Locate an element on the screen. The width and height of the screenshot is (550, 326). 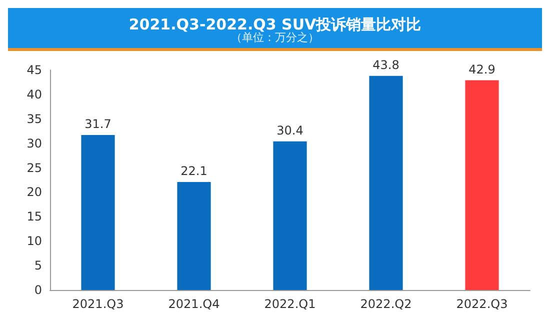
data-label: 22.1 is located at coordinates (194, 171).